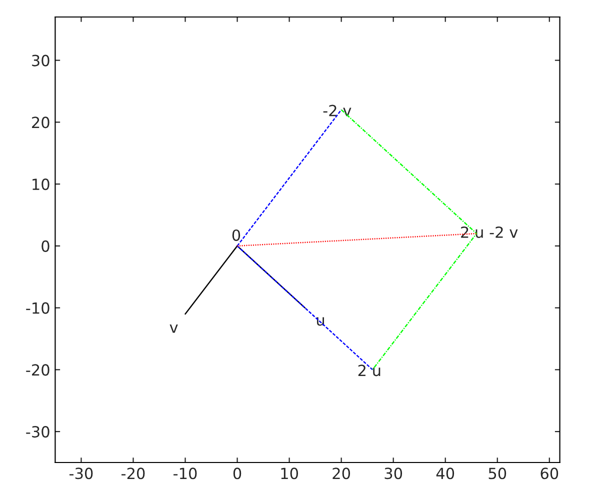  What do you see at coordinates (369, 370) in the screenshot?
I see `annotation: 2 u` at bounding box center [369, 370].